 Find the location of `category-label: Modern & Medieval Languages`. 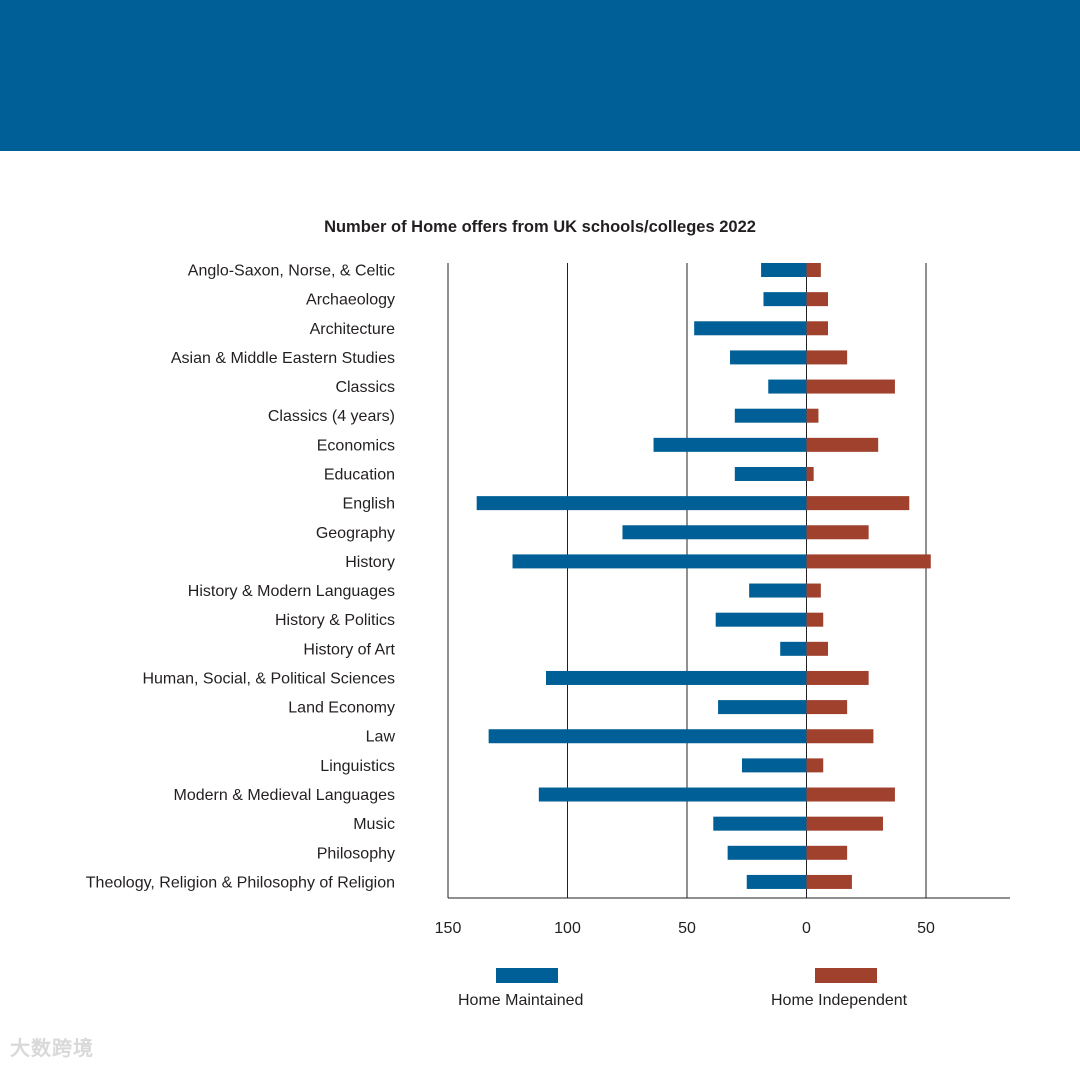

category-label: Modern & Medieval Languages is located at coordinates (284, 795).